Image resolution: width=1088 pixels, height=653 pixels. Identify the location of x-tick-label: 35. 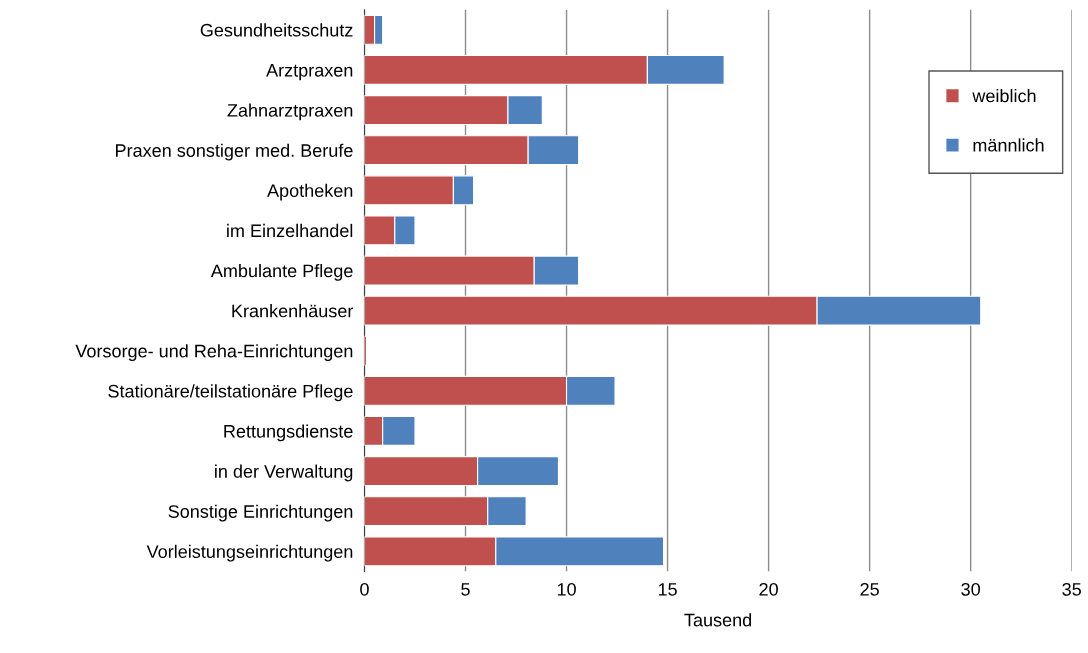
(1071, 589).